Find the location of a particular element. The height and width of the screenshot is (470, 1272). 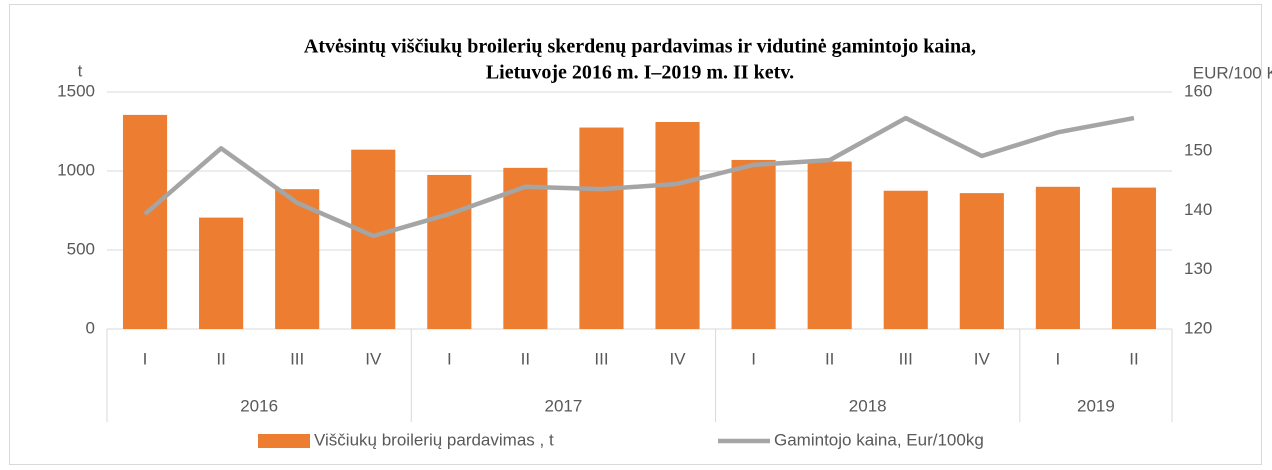

y2-tick-label: 140 is located at coordinates (1198, 209).